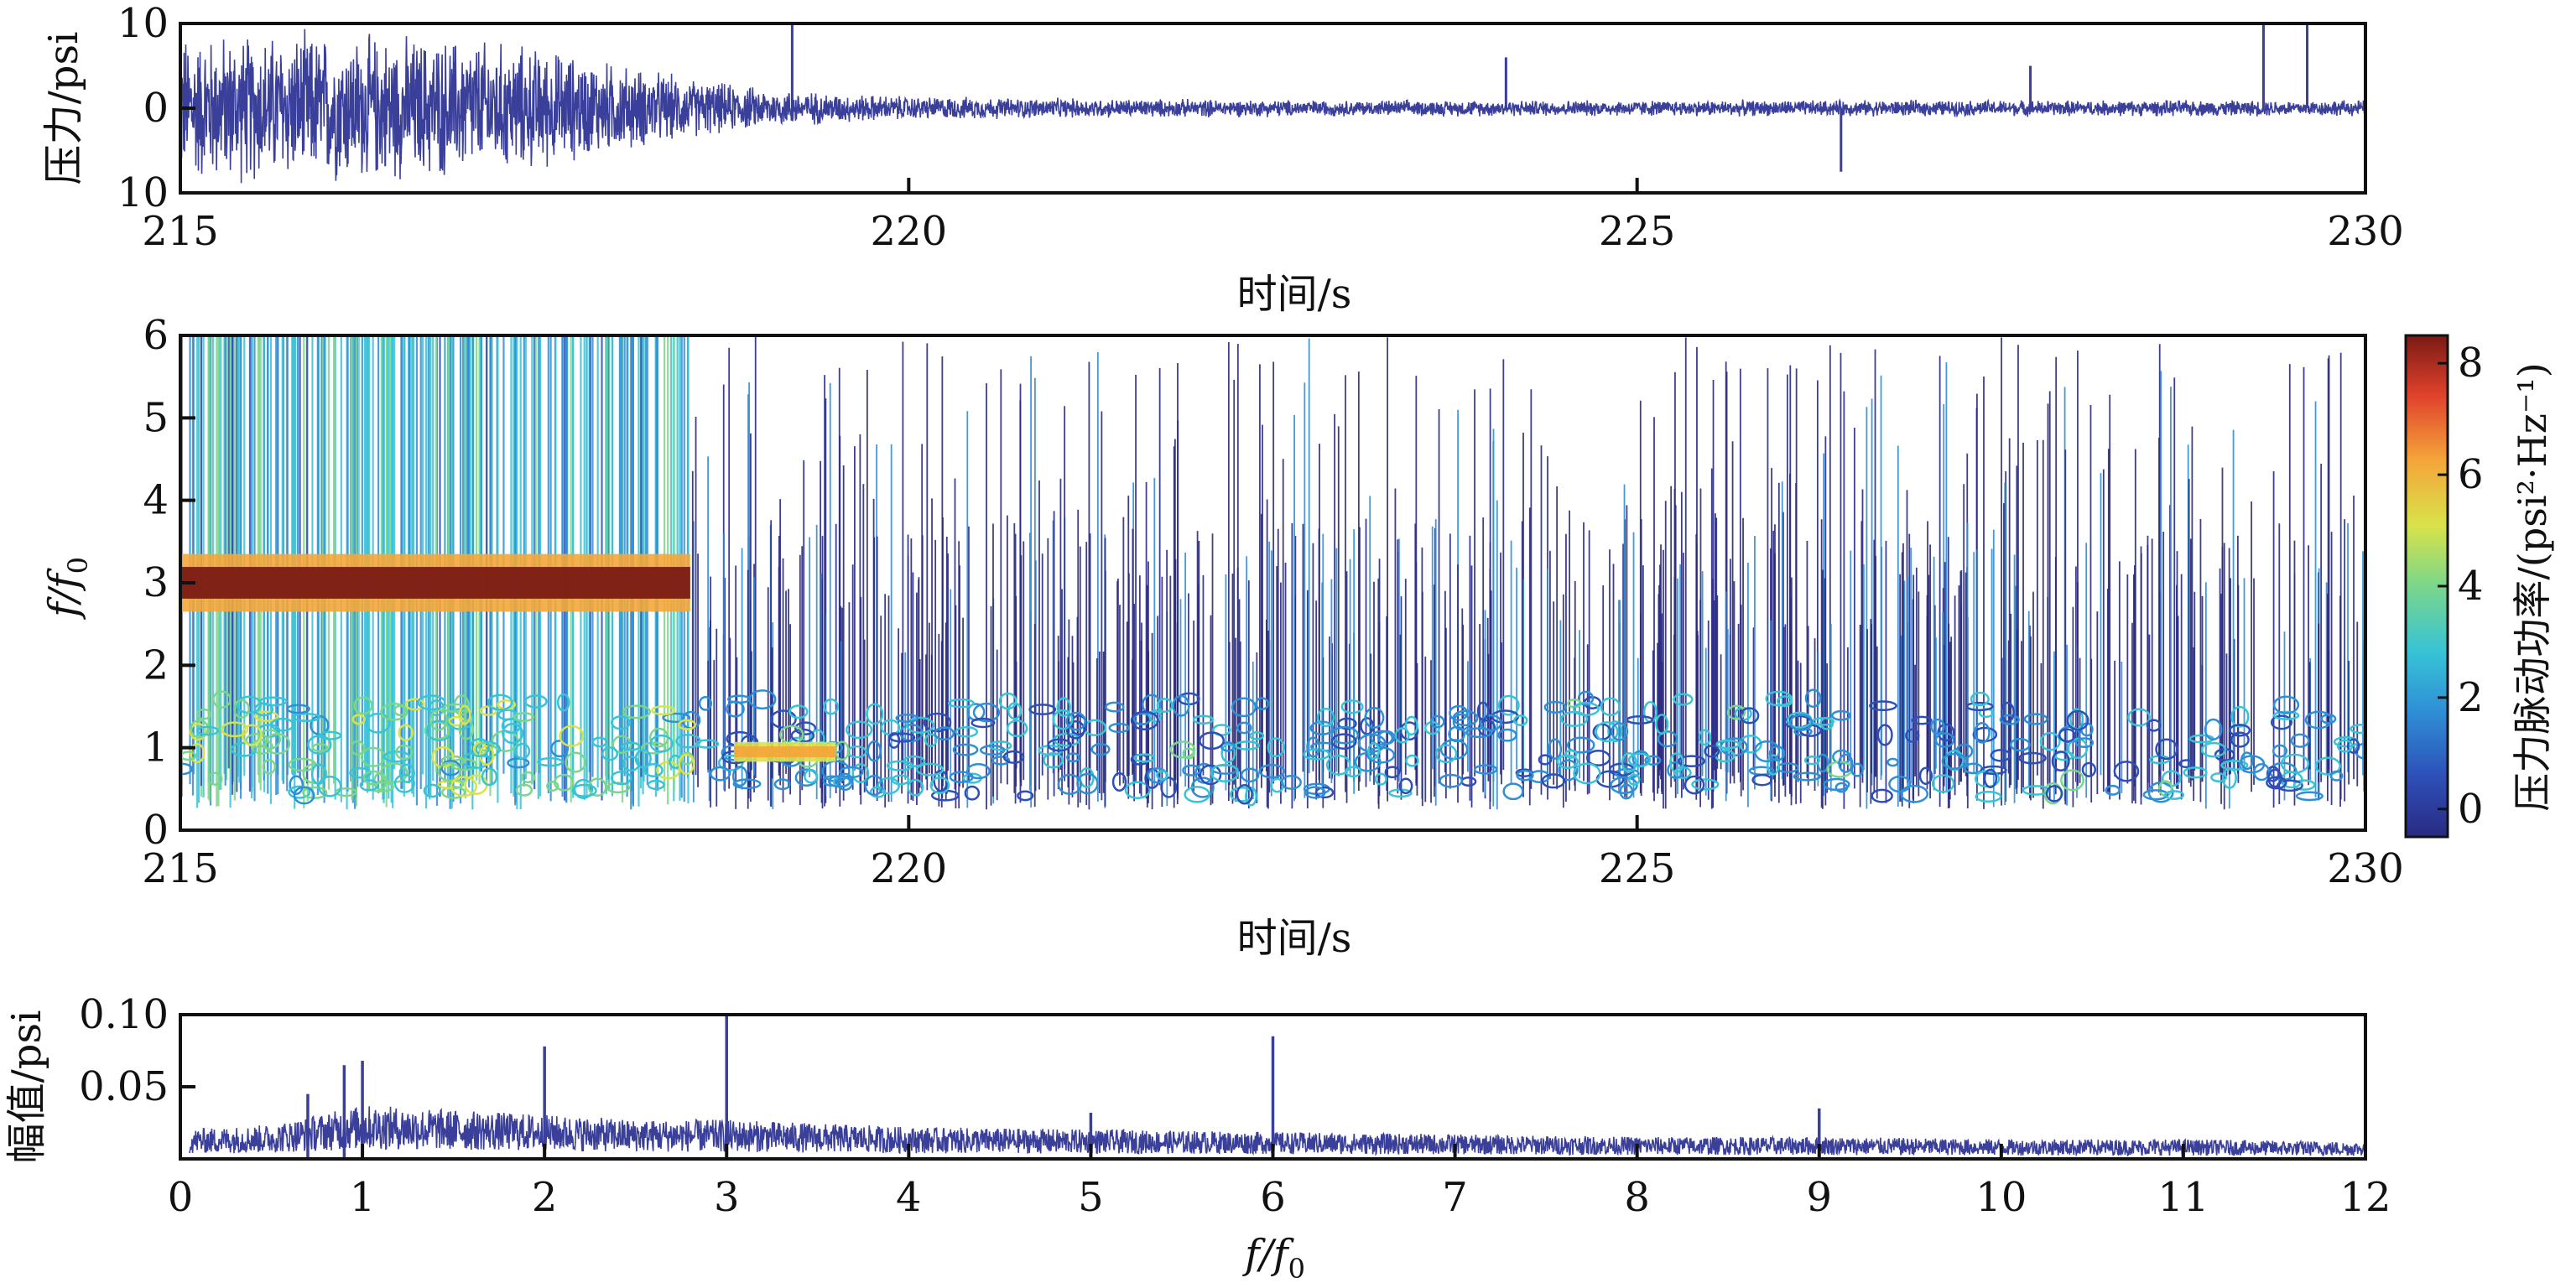 This screenshot has height=1283, width=2576. What do you see at coordinates (169, 583) in the screenshot?
I see `spectrogram-y-ticks: 0 1 2 3 4 5 6` at bounding box center [169, 583].